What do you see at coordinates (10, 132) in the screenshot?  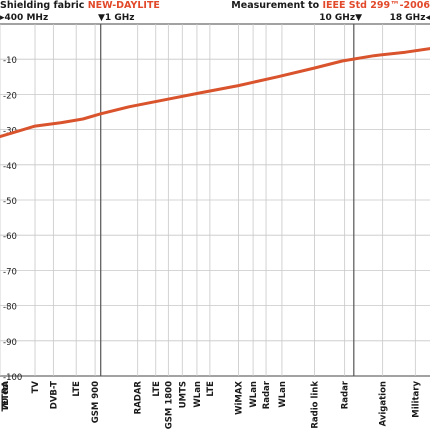 I see `y-tick-label: -30` at bounding box center [10, 132].